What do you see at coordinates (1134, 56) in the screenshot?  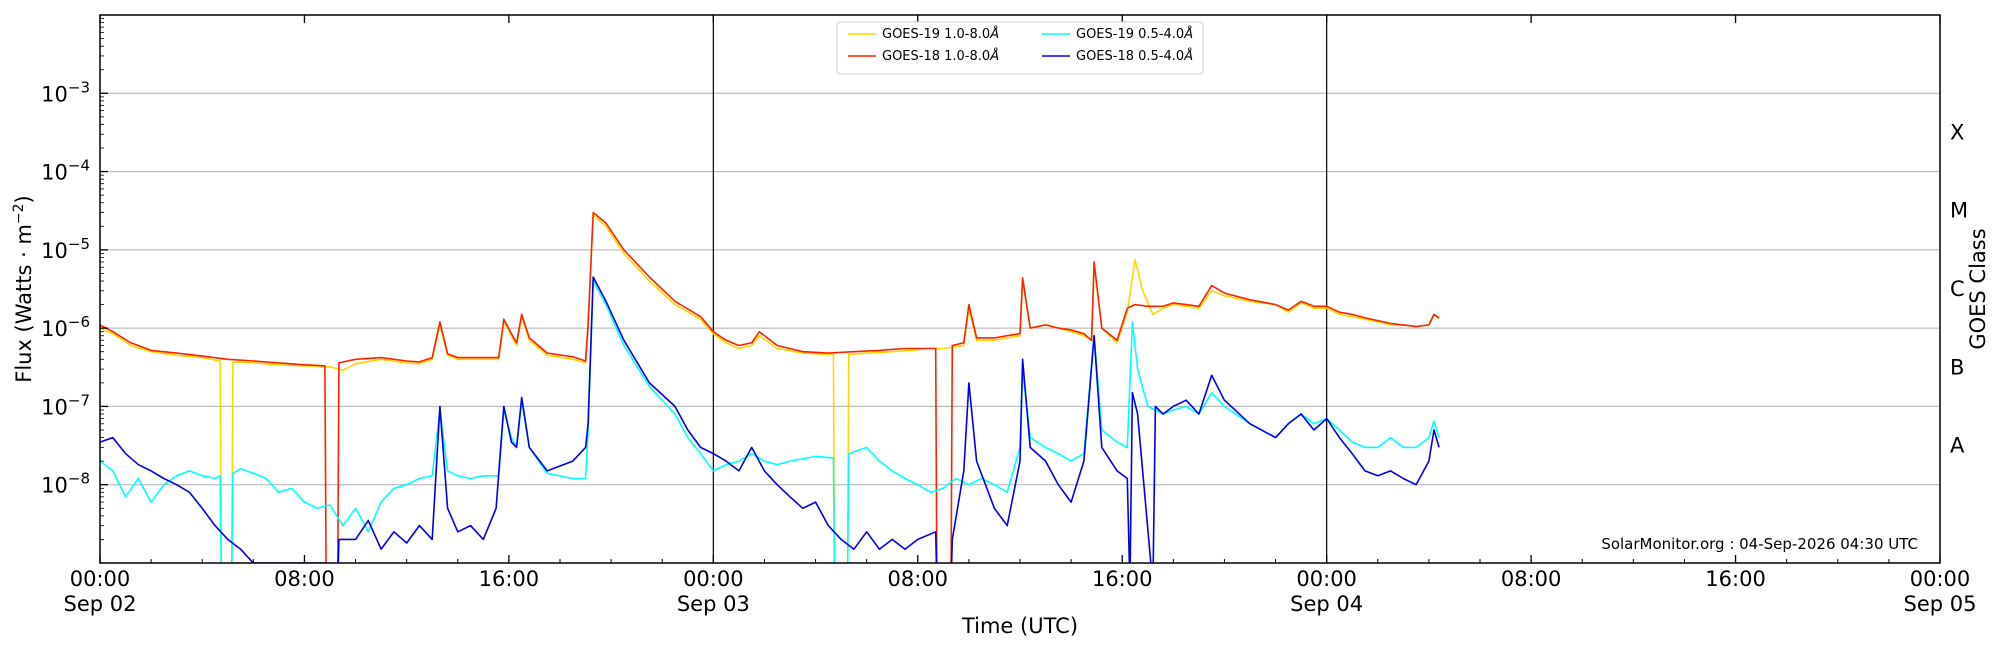 I see `legend-entry: GOES-18 0.5-4.0Å` at bounding box center [1134, 56].